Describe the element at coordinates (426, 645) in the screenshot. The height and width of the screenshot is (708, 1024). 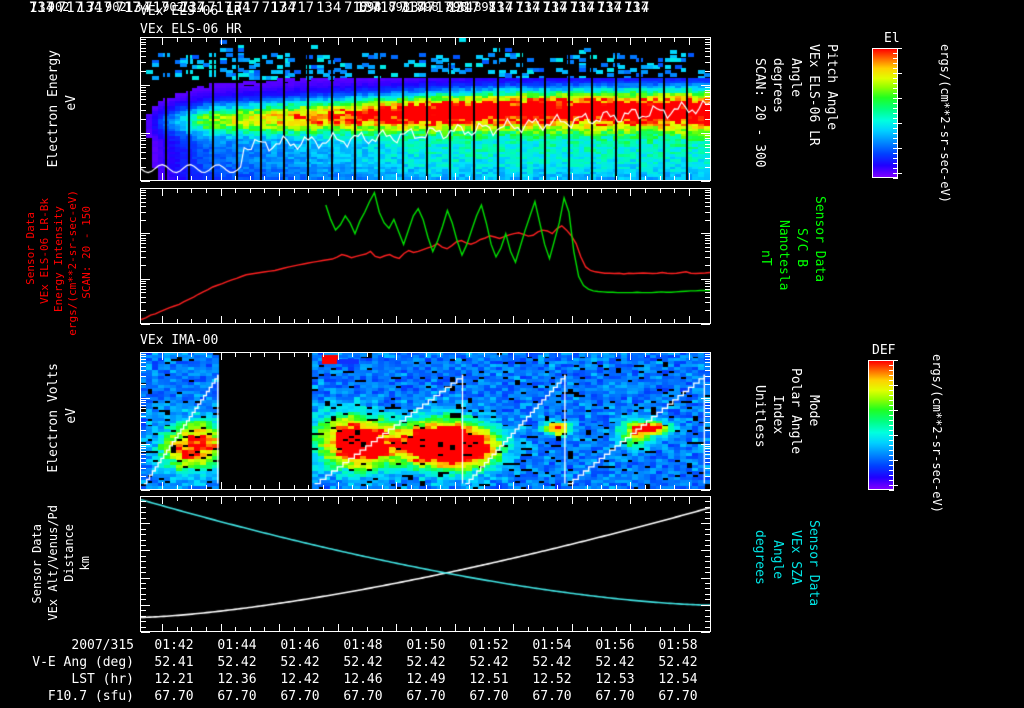
I see `time-table-cell-r0-c4: 01:50` at that location.